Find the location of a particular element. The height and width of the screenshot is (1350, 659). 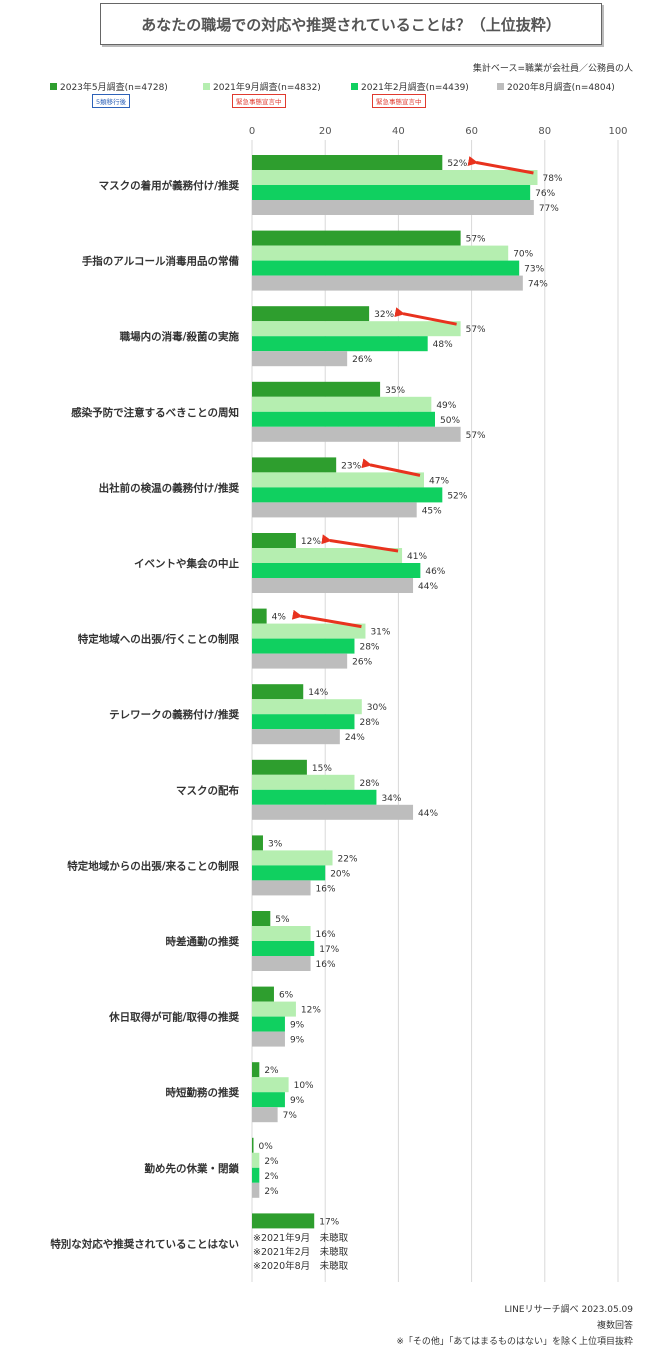

category-label: 感染予防で注意するべきことの周知 is located at coordinates (155, 412).